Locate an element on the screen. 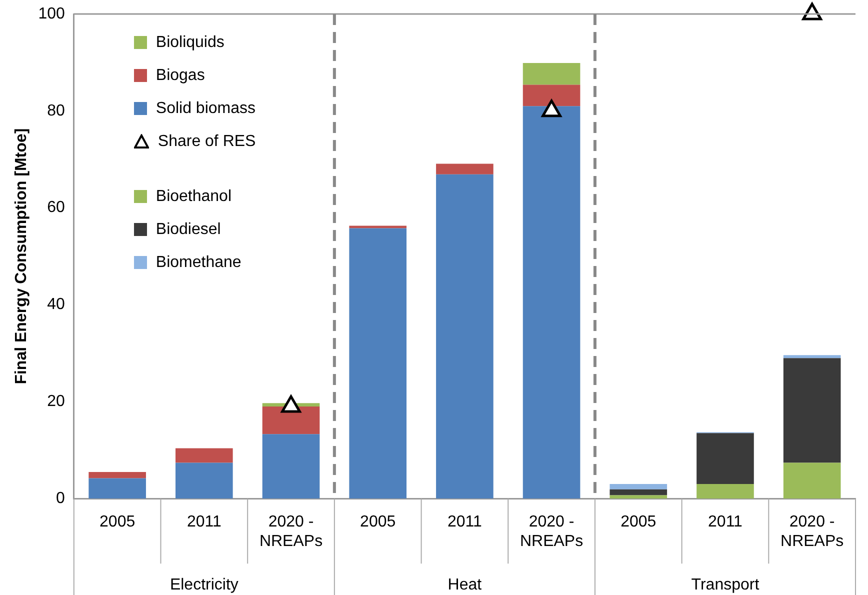 The height and width of the screenshot is (595, 868). legend-label: Biodiesel is located at coordinates (188, 229).